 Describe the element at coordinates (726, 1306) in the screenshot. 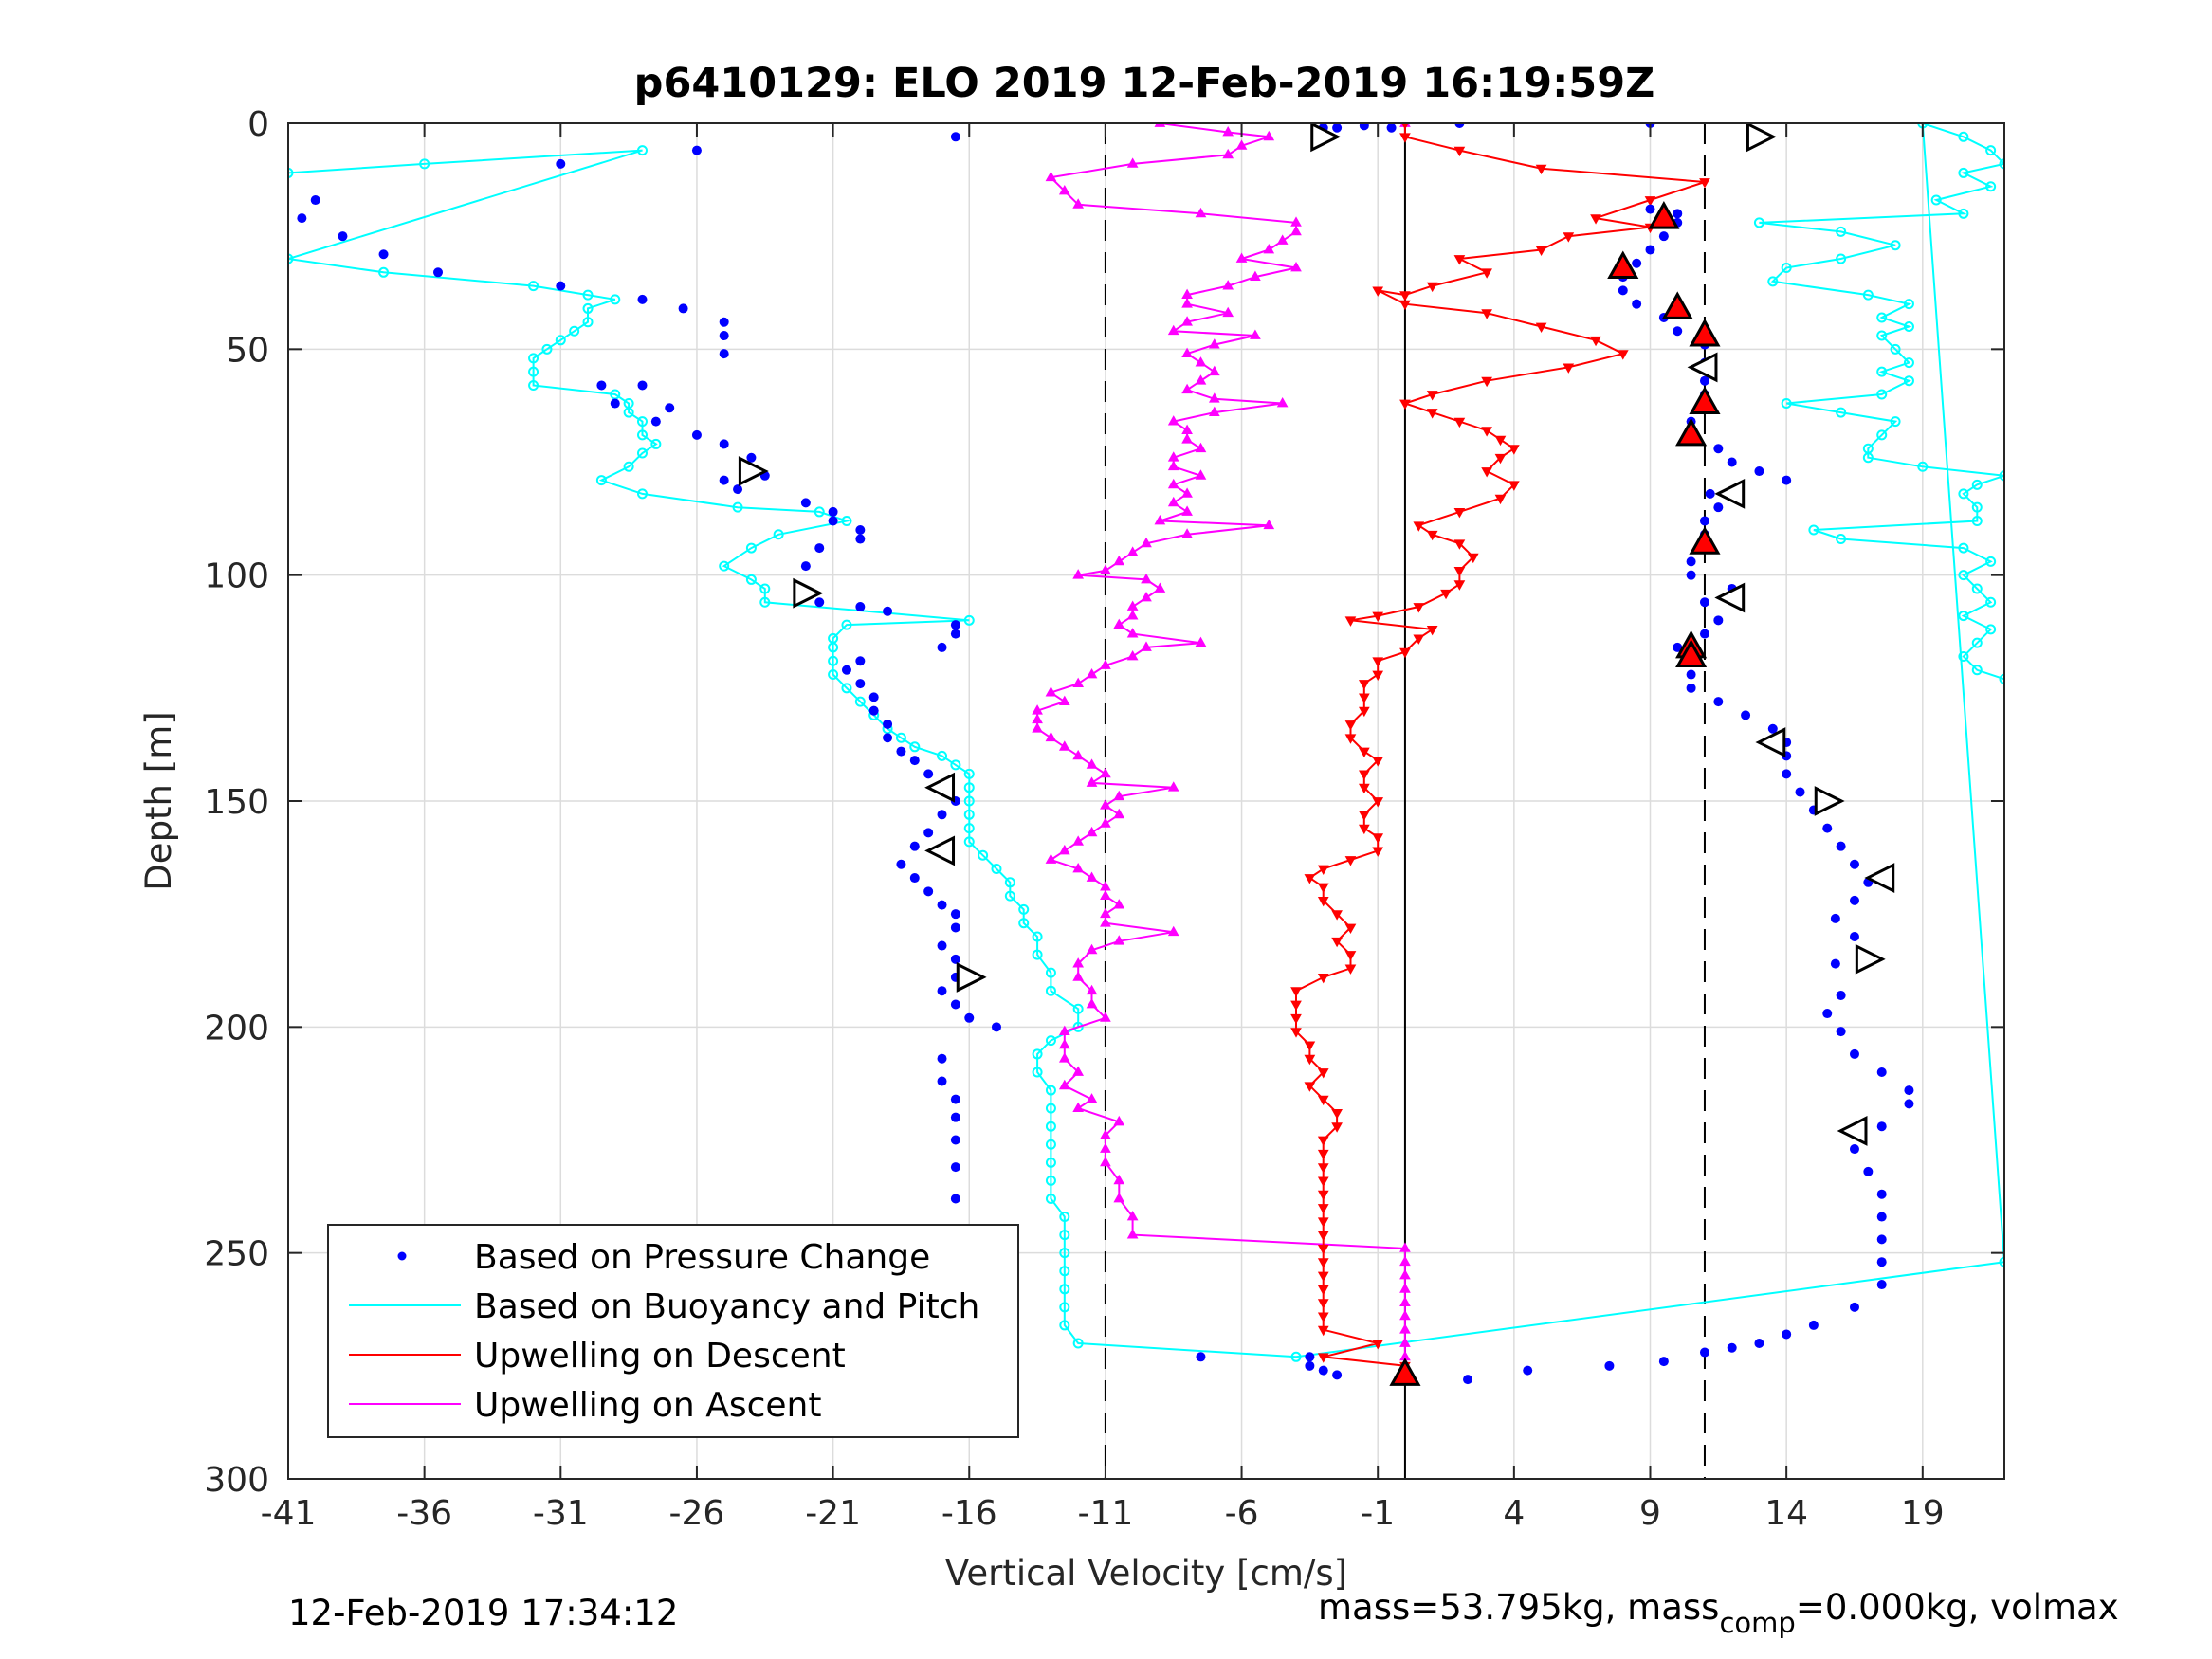

I see `legend-label-buoyancy: Based on Buoyancy and Pitch` at that location.